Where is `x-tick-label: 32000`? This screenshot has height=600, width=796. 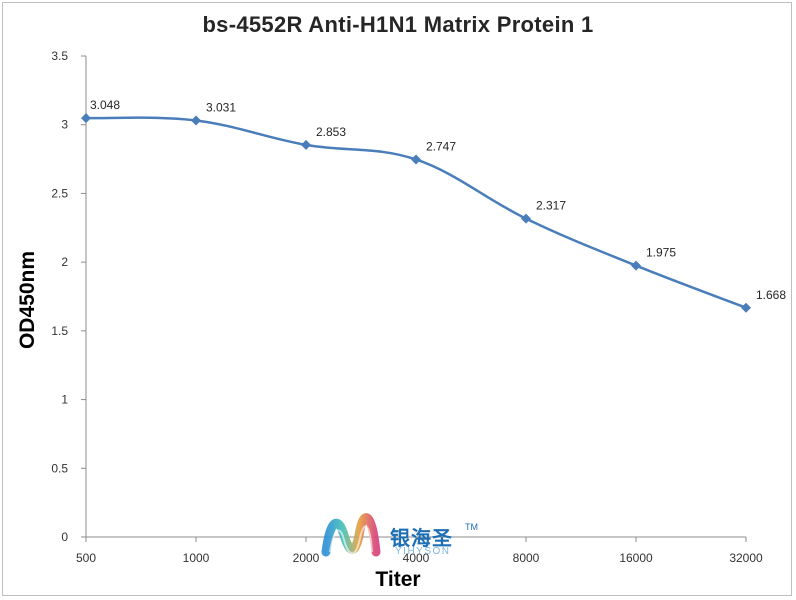
x-tick-label: 32000 is located at coordinates (746, 558).